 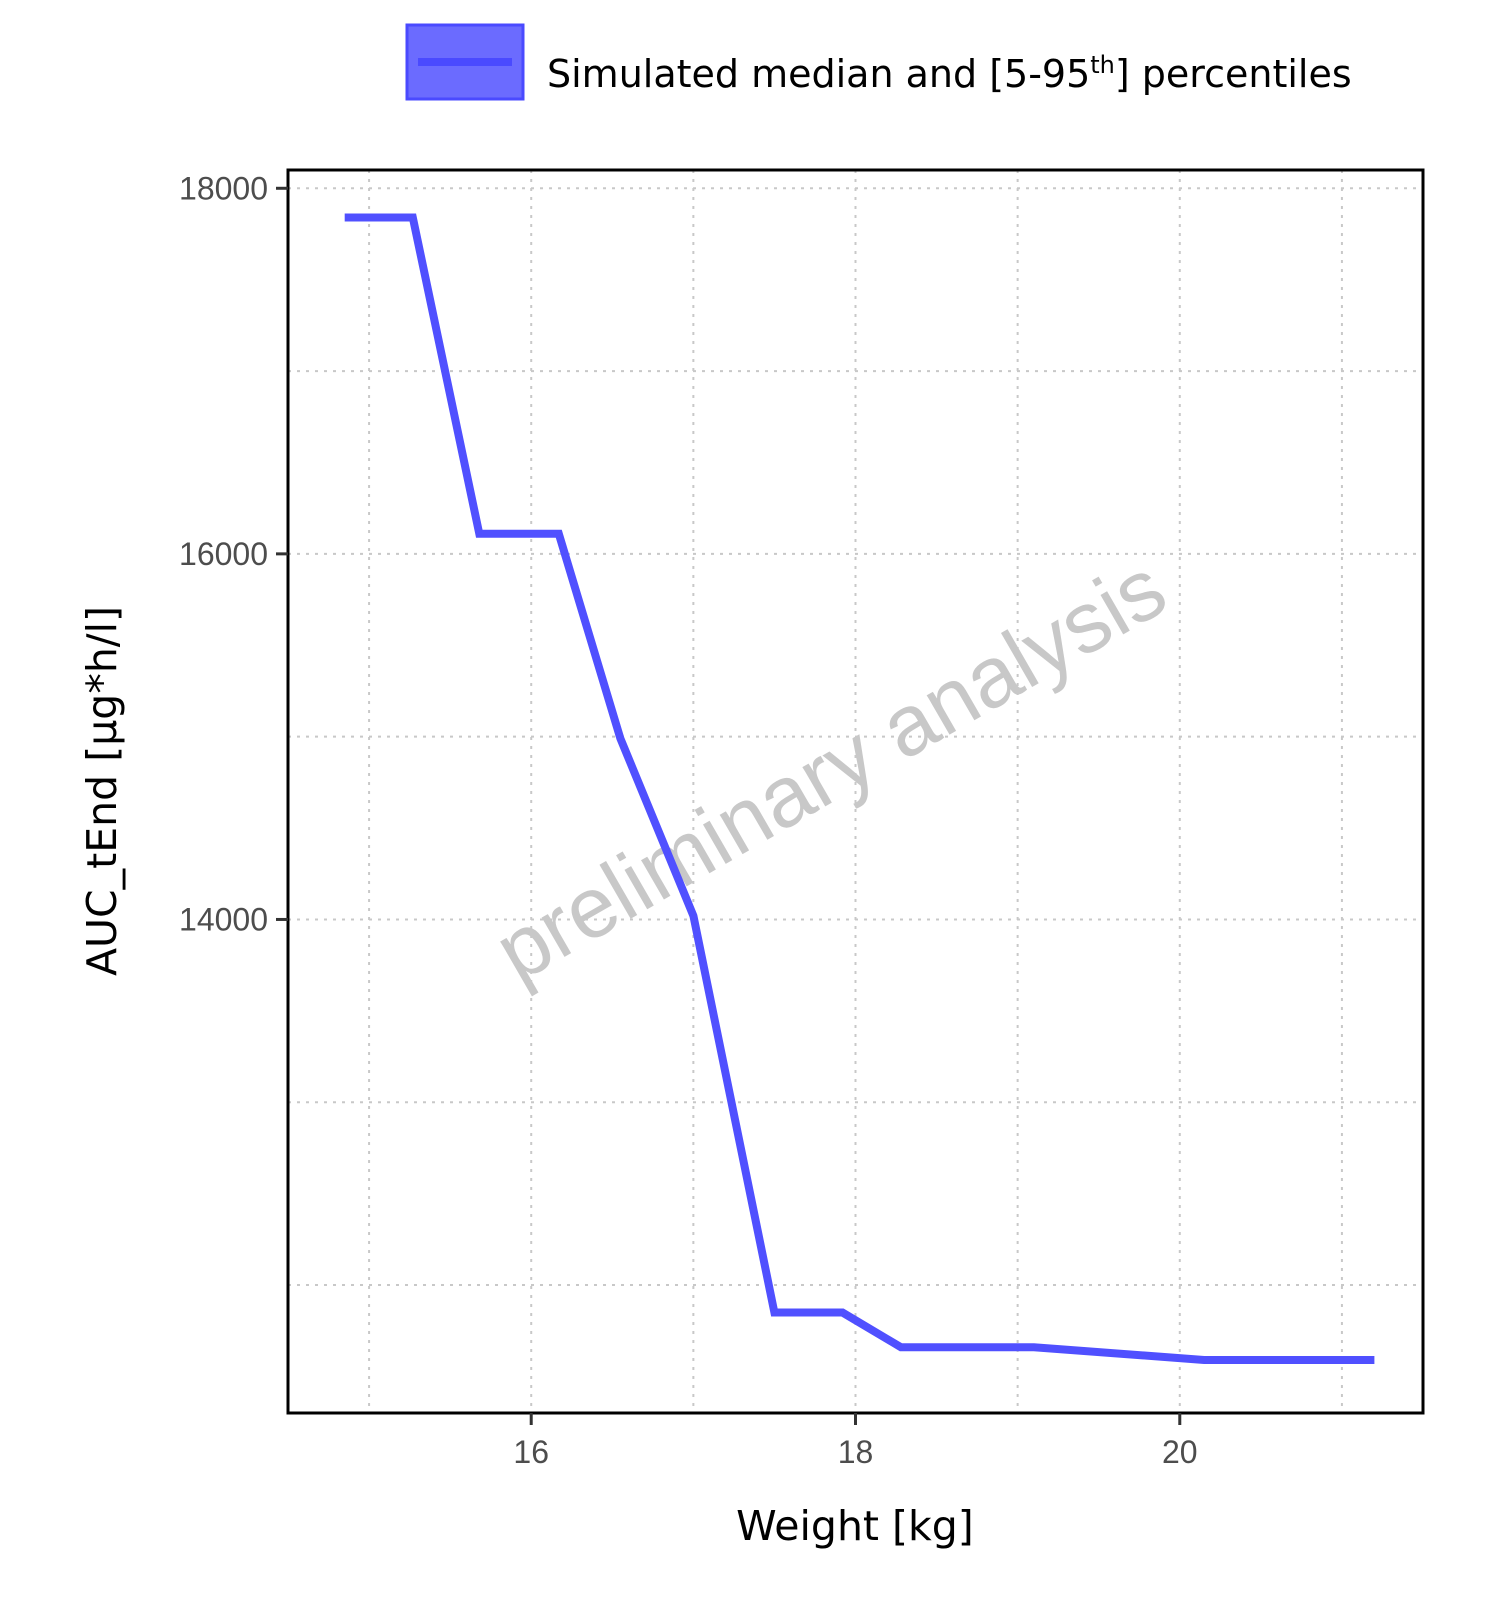 What do you see at coordinates (223, 188) in the screenshot?
I see `y-tick-label: 18000` at bounding box center [223, 188].